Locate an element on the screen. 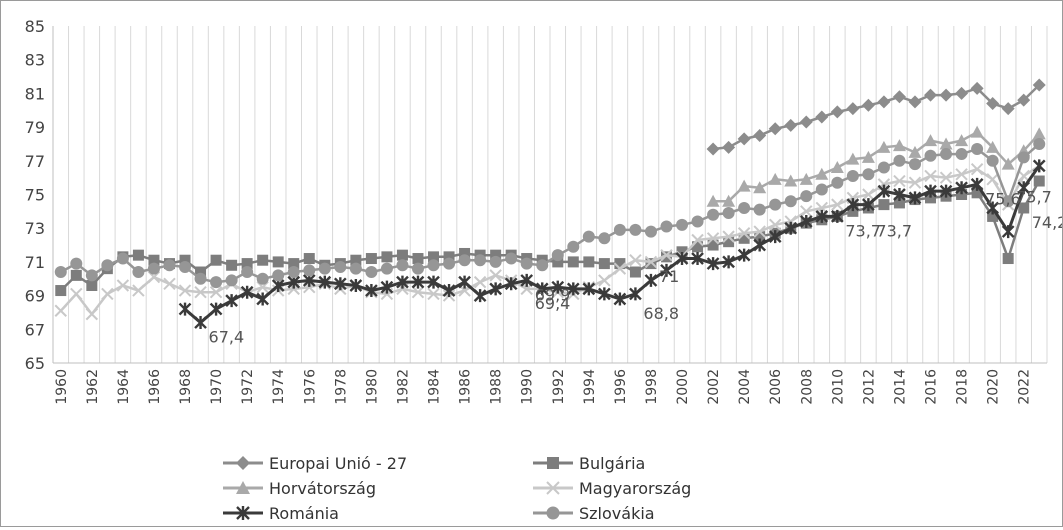 The image size is (1063, 530). x-tick-label: 1994 is located at coordinates (590, 387).